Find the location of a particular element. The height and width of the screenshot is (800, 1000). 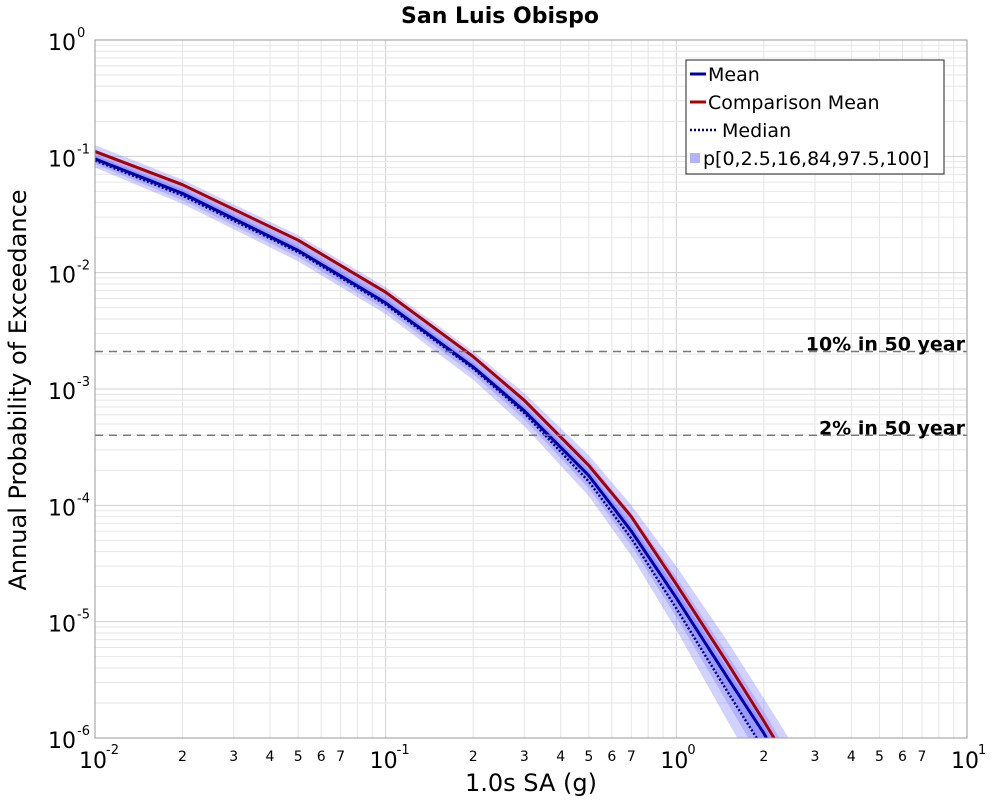

reference-line-label: 2% in 50 year is located at coordinates (892, 428).